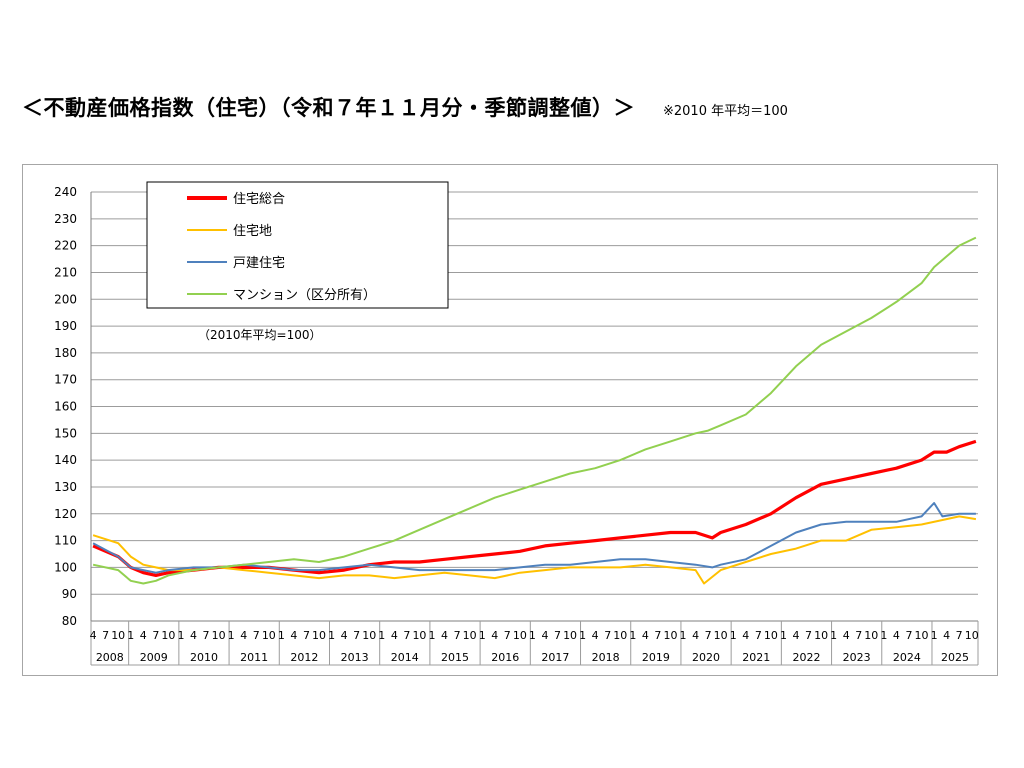  I want to click on y-tick-label: 100, so click(65, 567).